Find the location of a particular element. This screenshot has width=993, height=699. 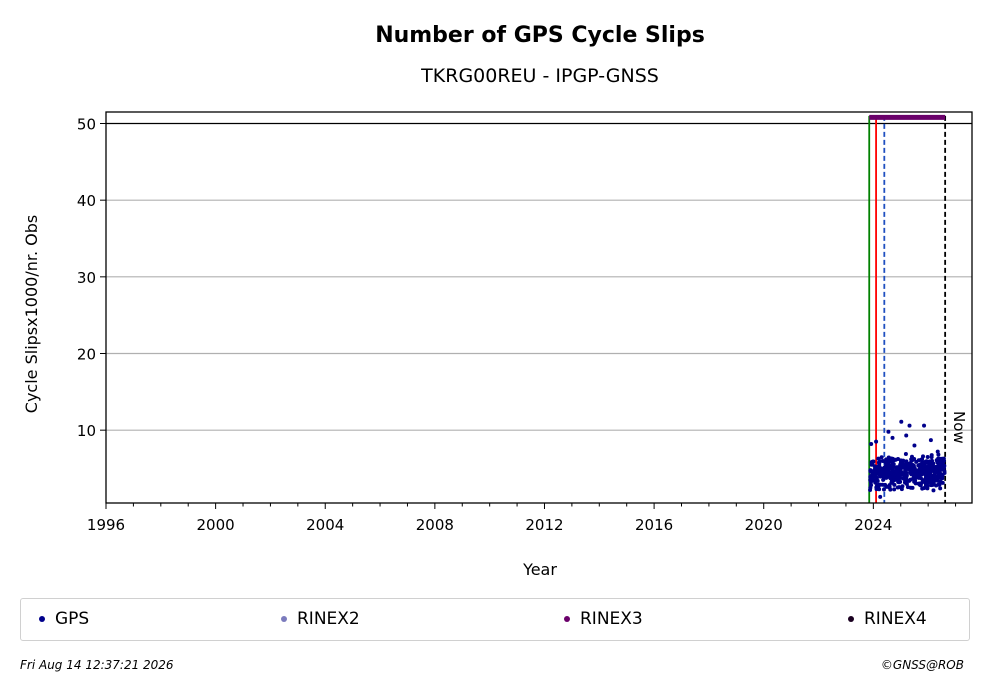

legend-item-rinex2: RINEX2 is located at coordinates (320, 619).